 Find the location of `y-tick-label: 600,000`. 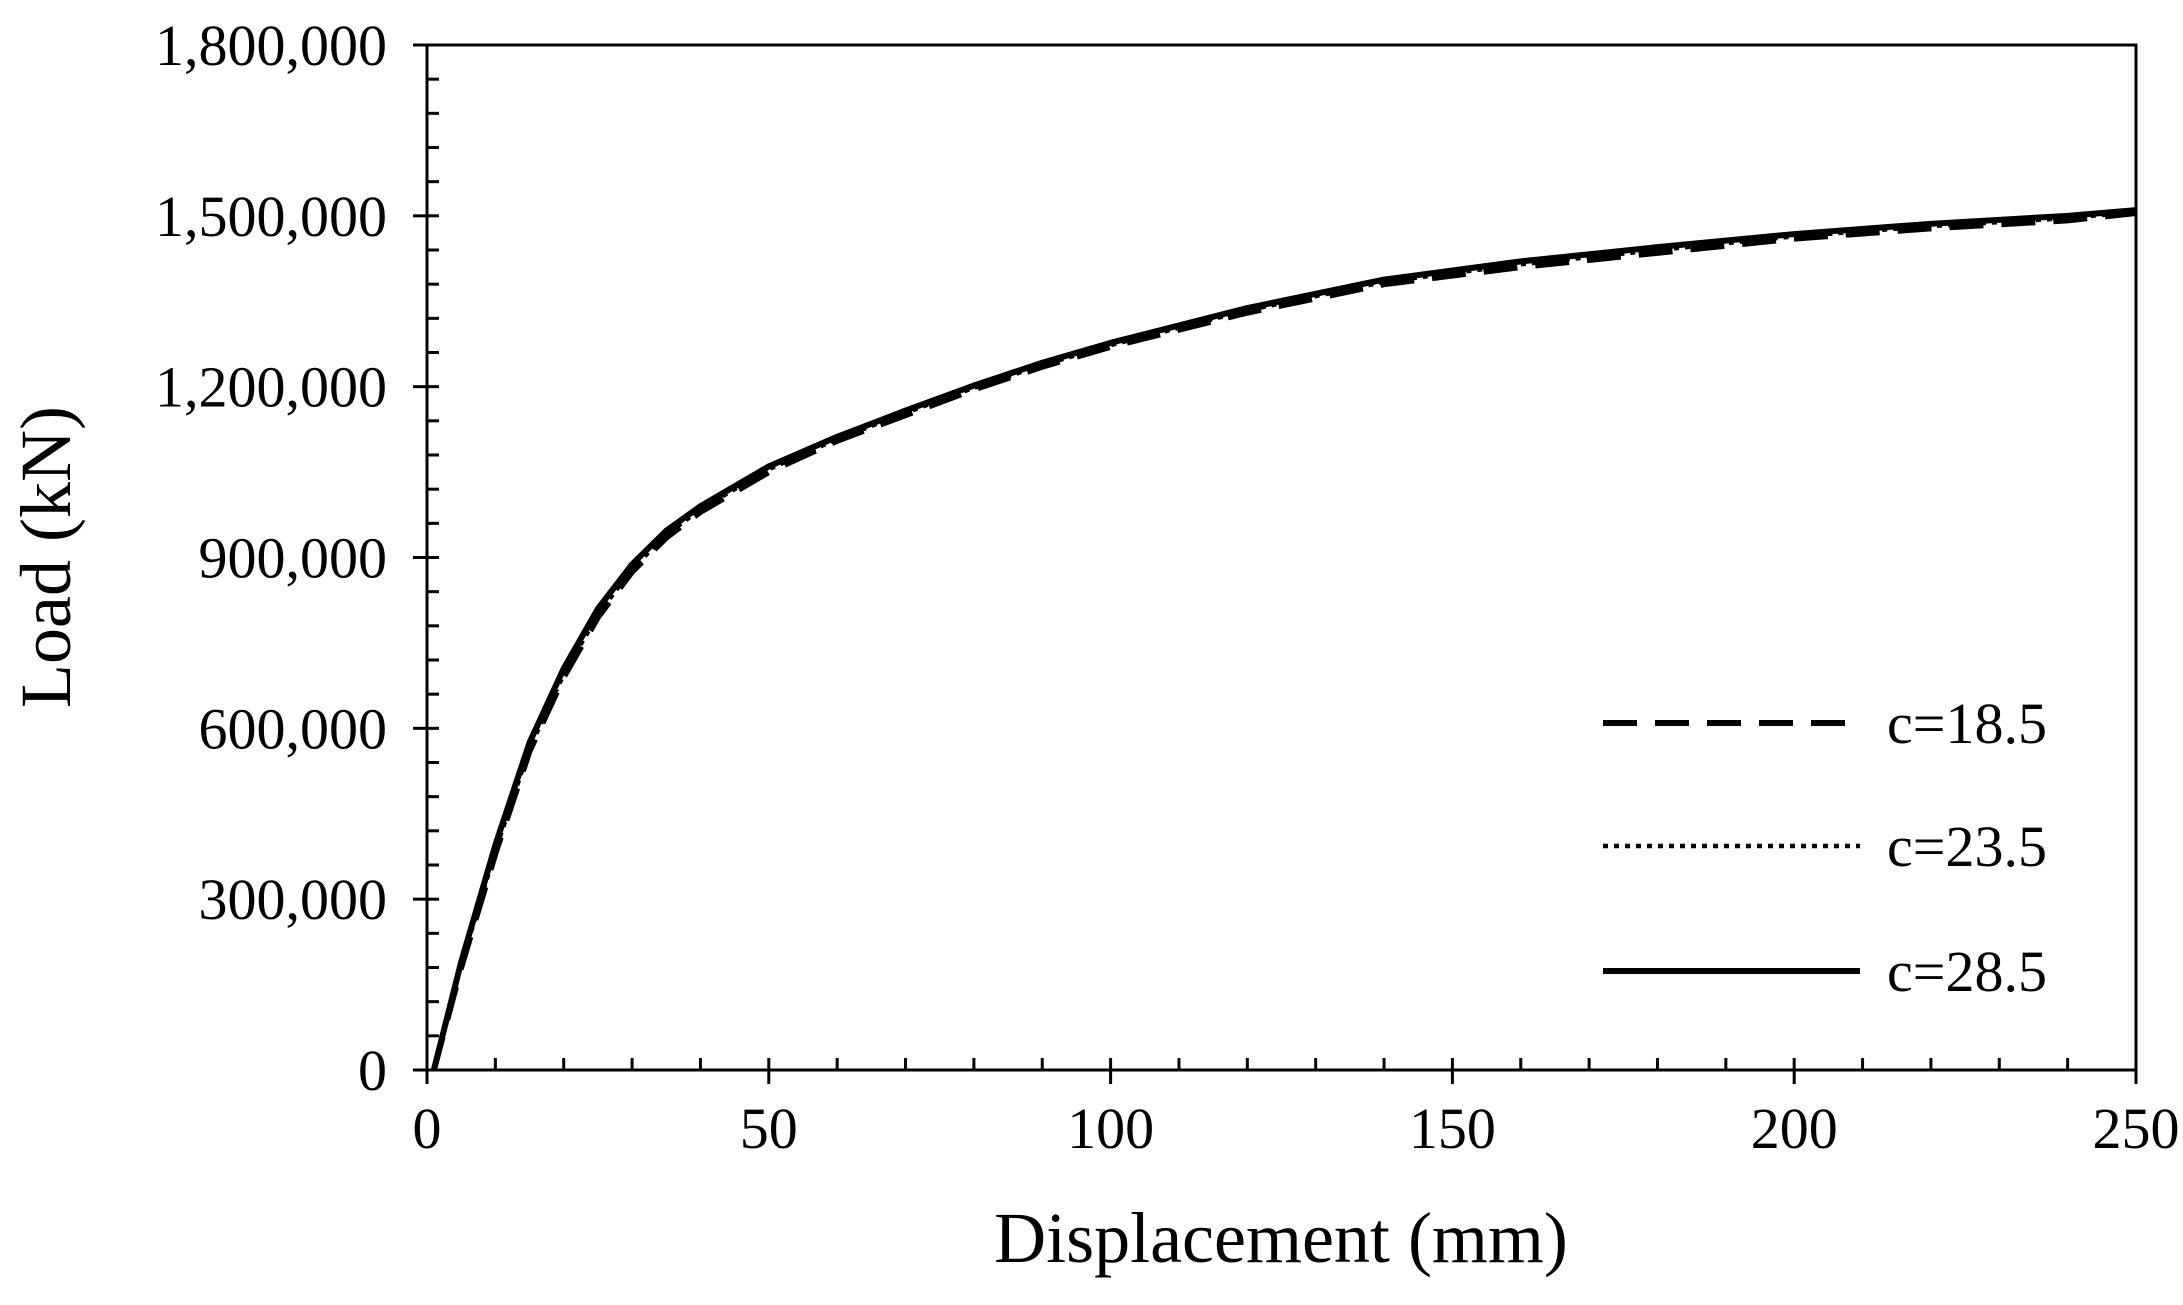

y-tick-label: 600,000 is located at coordinates (293, 728).